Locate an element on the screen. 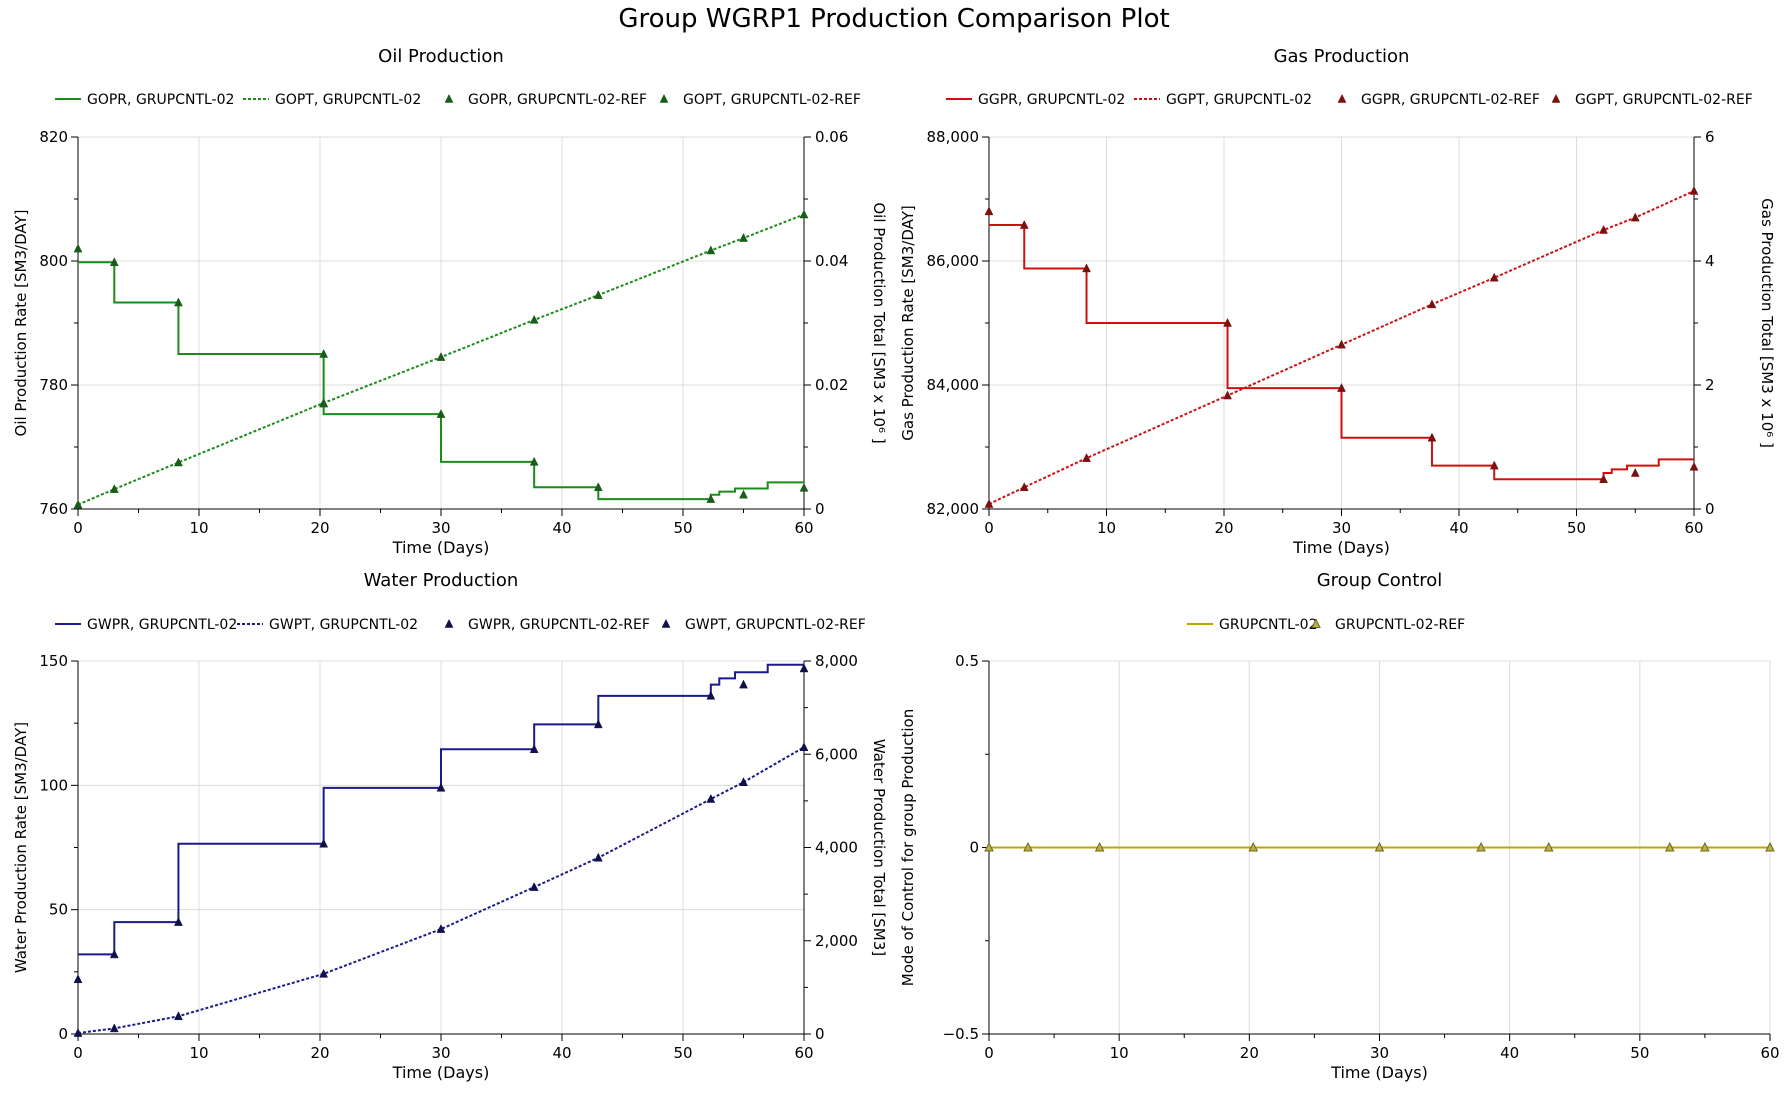 This screenshot has width=1788, height=1107. water-x-tick-label: 30 is located at coordinates (440, 1053).